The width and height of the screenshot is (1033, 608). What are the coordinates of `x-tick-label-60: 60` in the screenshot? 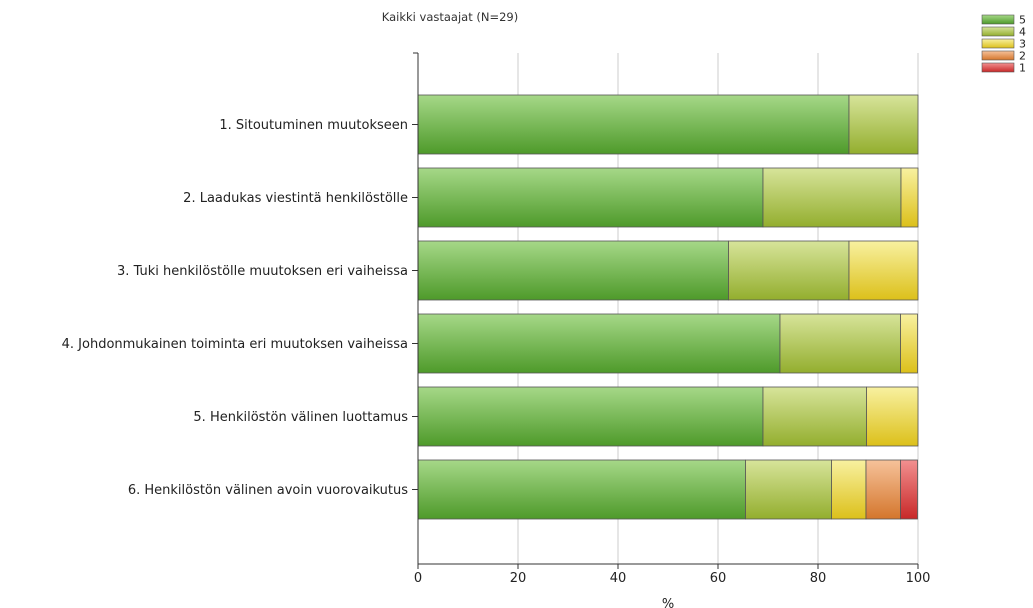 It's located at (718, 578).